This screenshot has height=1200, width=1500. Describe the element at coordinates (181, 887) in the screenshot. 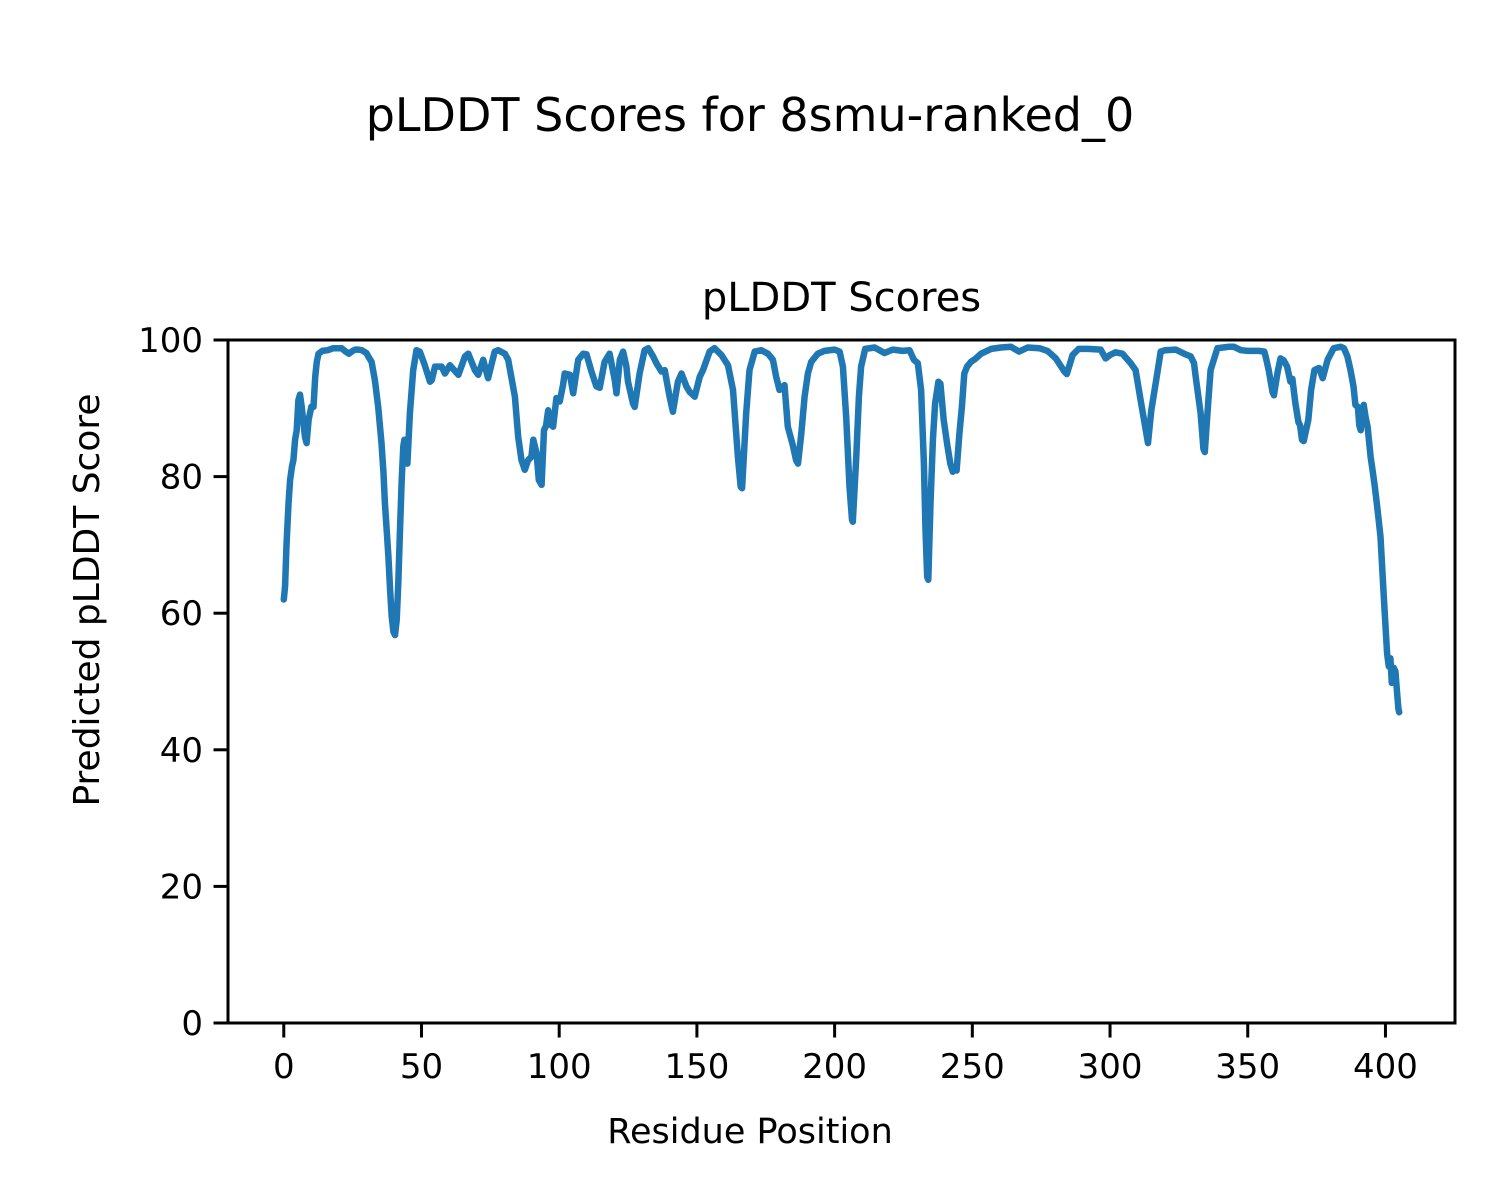

I see `y-tick-label: 20` at that location.